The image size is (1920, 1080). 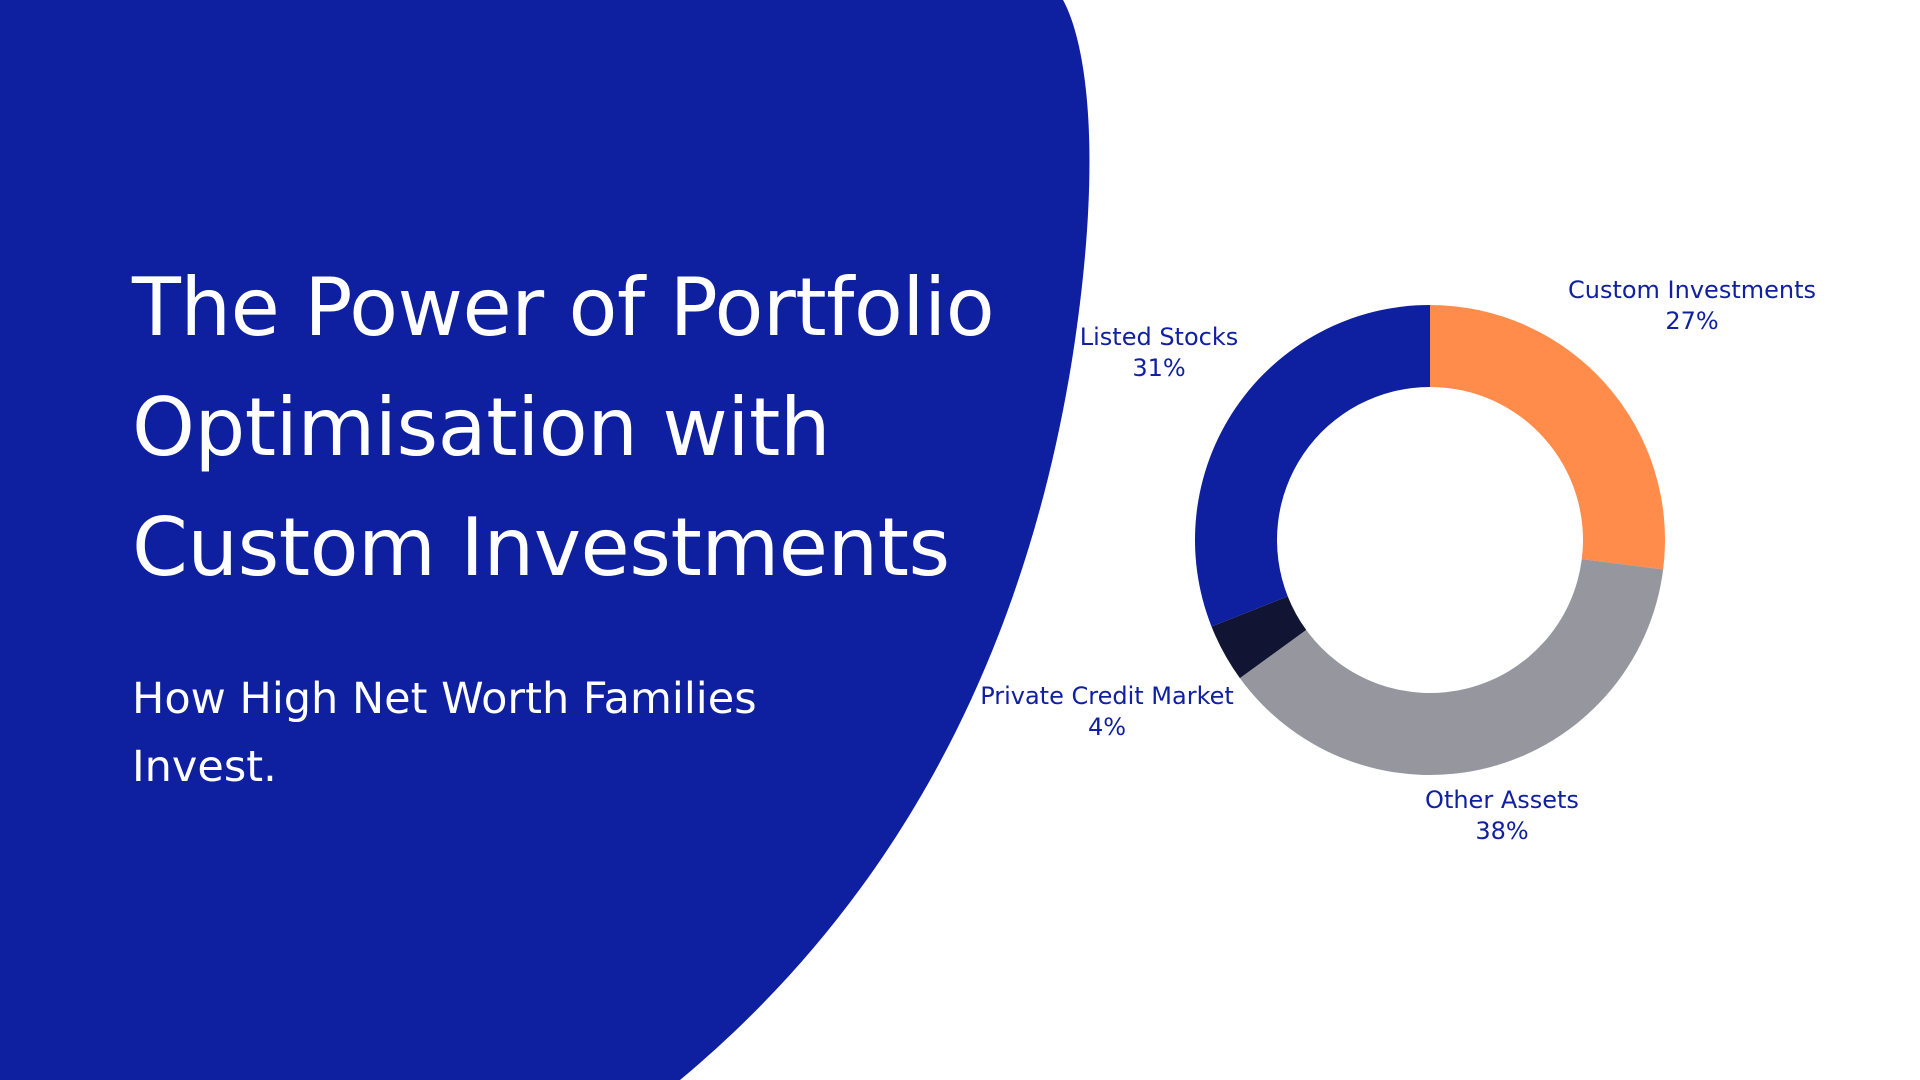 What do you see at coordinates (481, 427) in the screenshot?
I see `title-line-2: Optimisation with` at bounding box center [481, 427].